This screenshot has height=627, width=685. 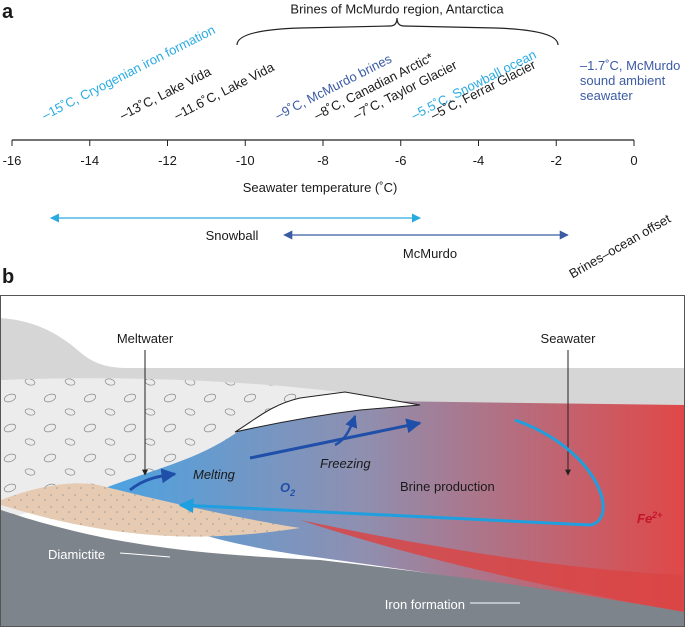 I want to click on x-tick-label: -12, so click(x=167, y=160).